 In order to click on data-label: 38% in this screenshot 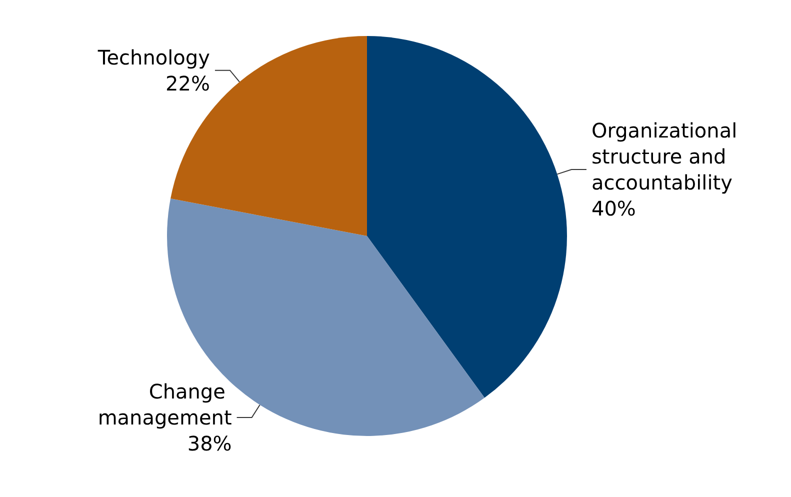, I will do `click(209, 444)`.